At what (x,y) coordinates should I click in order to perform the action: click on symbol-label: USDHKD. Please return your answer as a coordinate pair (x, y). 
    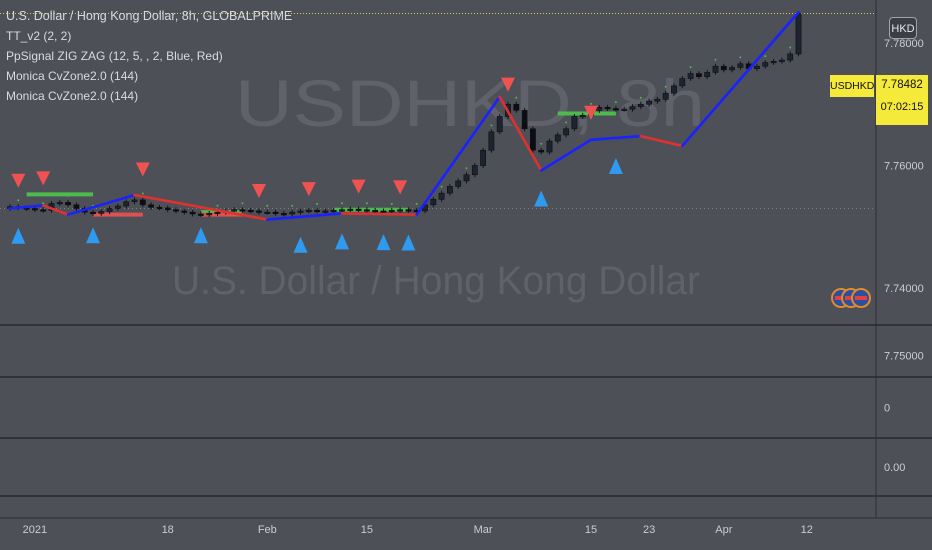
    Looking at the image, I should click on (852, 86).